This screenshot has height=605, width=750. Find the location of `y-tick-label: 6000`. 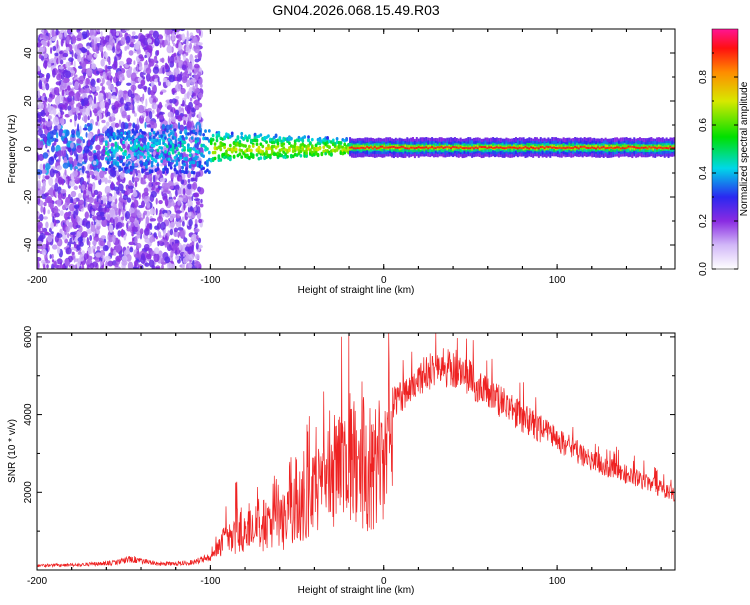

y-tick-label: 6000 is located at coordinates (28, 336).